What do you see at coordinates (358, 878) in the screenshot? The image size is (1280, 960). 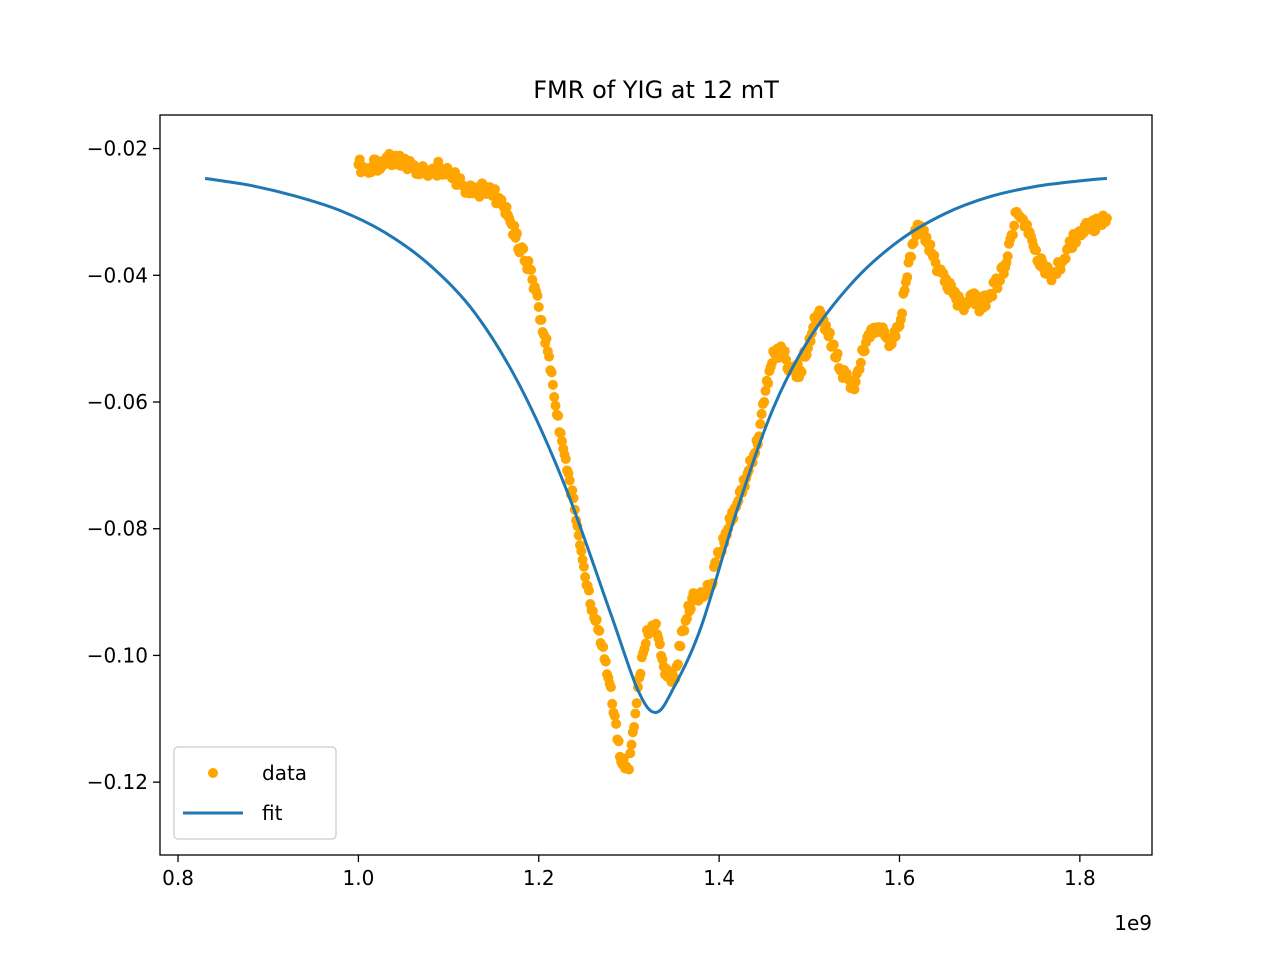 I see `x-tick-label: 1.0` at bounding box center [358, 878].